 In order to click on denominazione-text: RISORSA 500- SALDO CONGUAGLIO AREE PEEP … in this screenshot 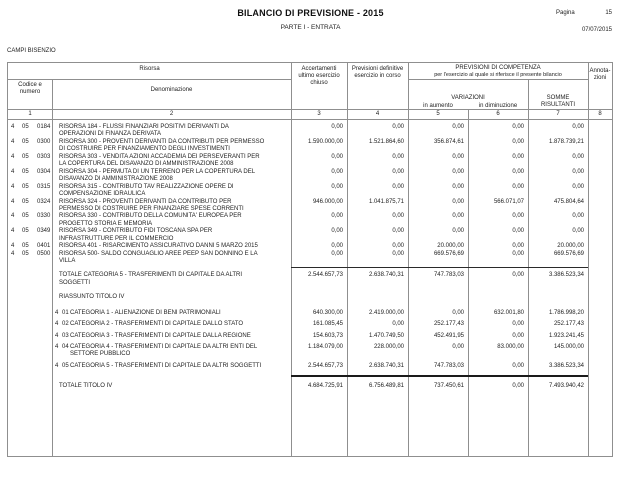, I will do `click(158, 257)`.